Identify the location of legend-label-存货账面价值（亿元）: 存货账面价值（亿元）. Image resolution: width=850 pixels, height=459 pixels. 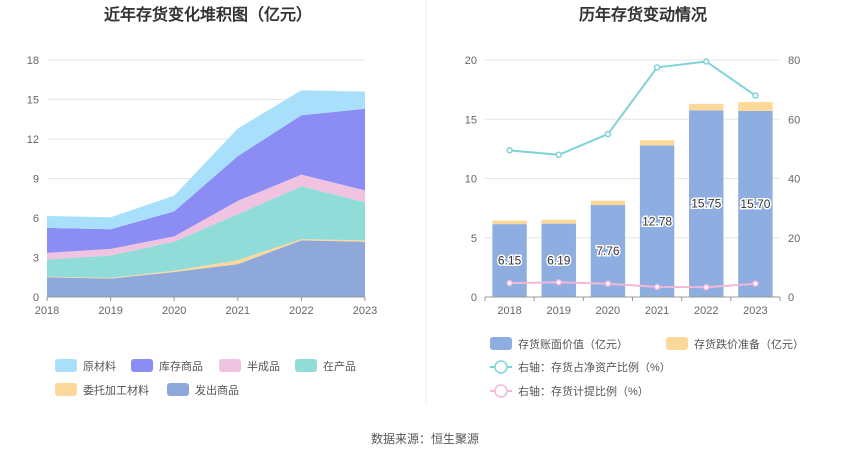
(573, 344).